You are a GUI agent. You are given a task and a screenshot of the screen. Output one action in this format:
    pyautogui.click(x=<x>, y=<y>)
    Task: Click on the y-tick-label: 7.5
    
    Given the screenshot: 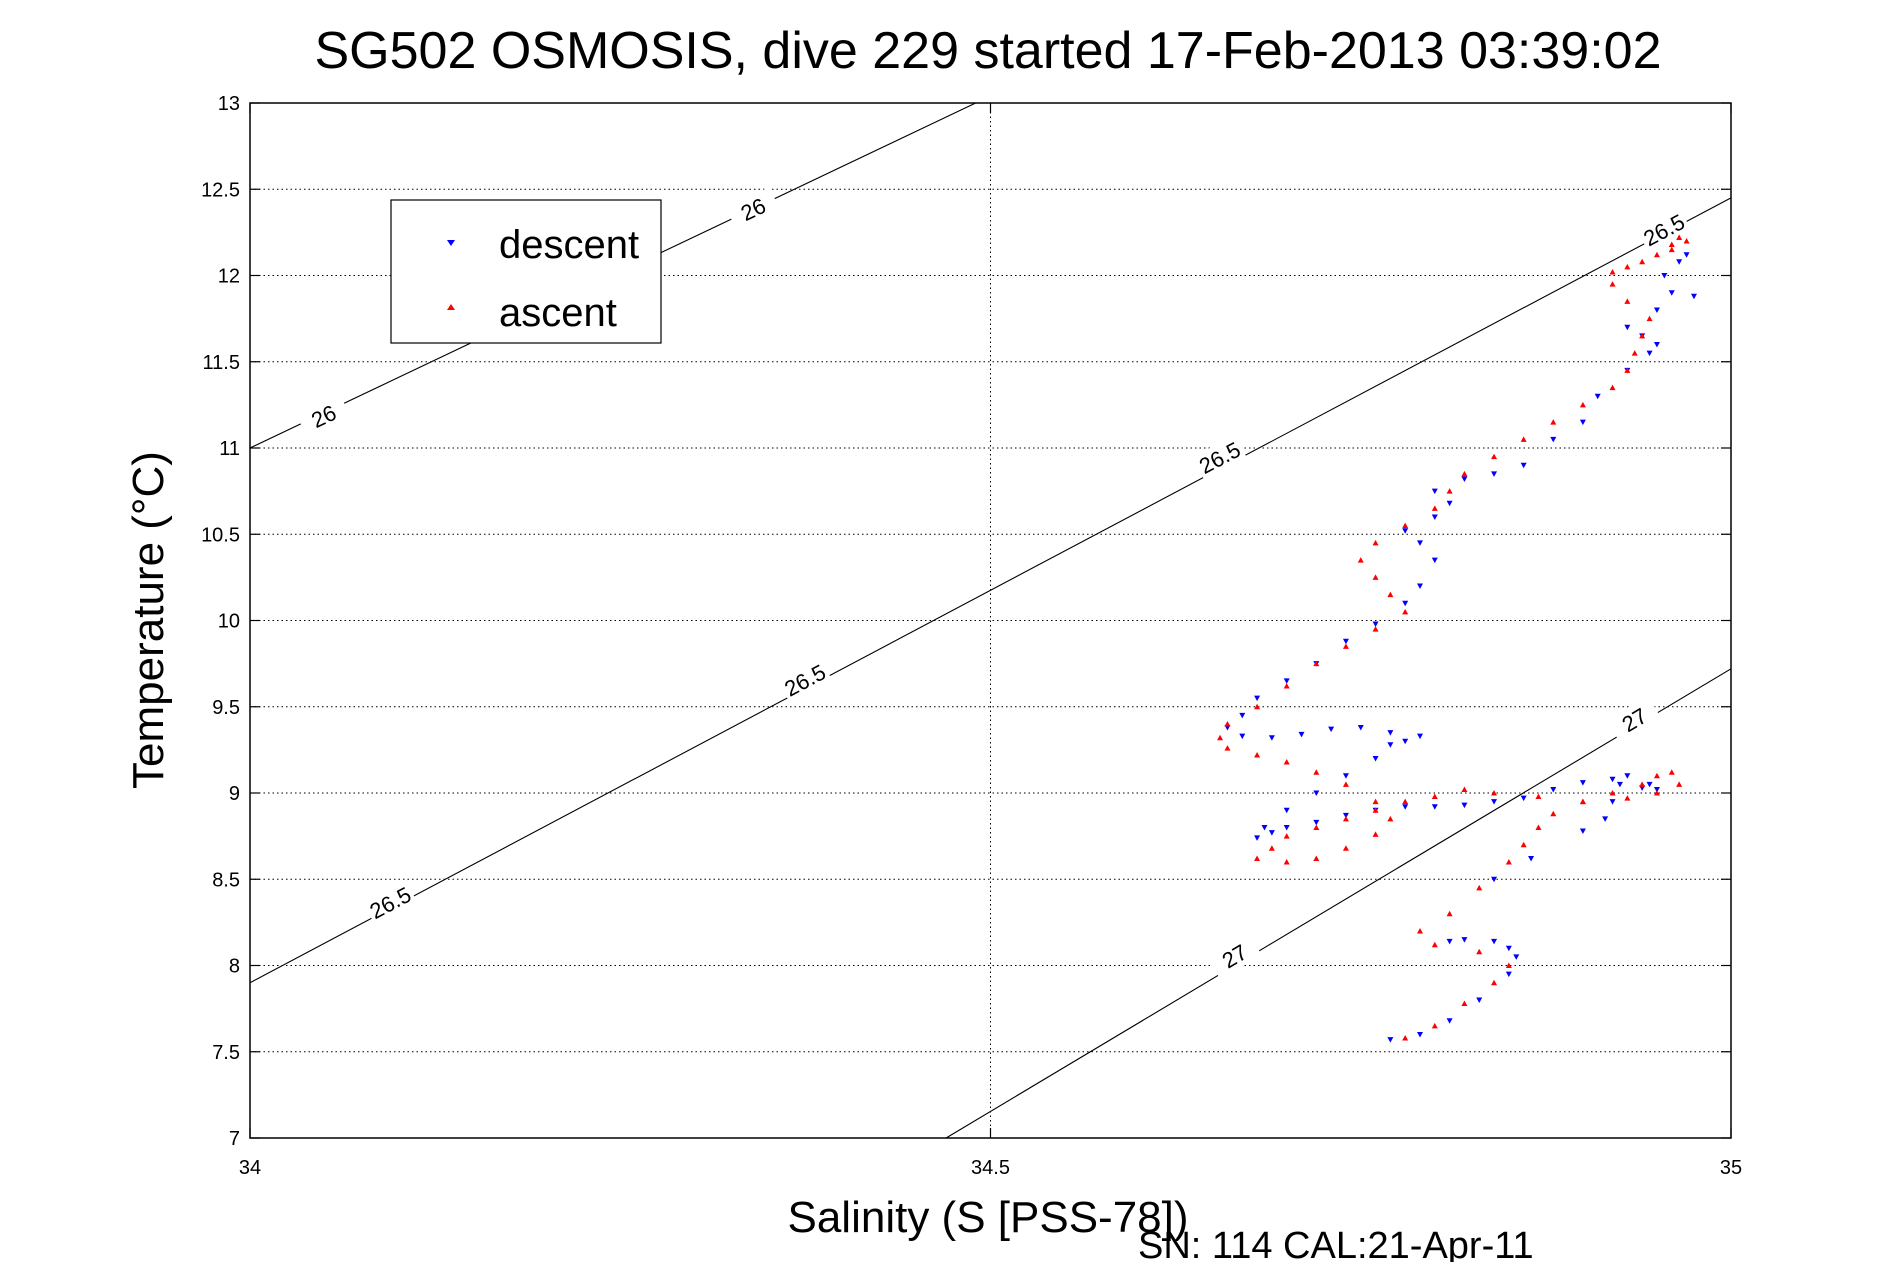 What is the action you would take?
    pyautogui.click(x=226, y=1053)
    